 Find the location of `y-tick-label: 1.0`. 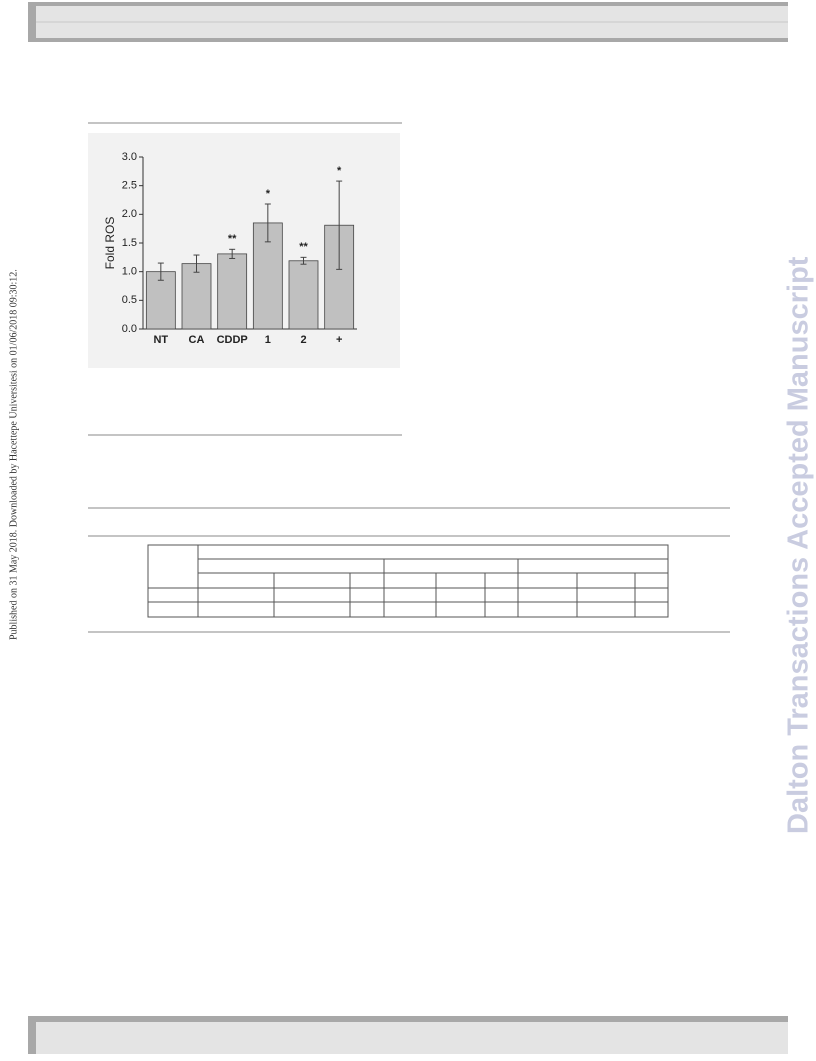

y-tick-label: 1.0 is located at coordinates (129, 272).